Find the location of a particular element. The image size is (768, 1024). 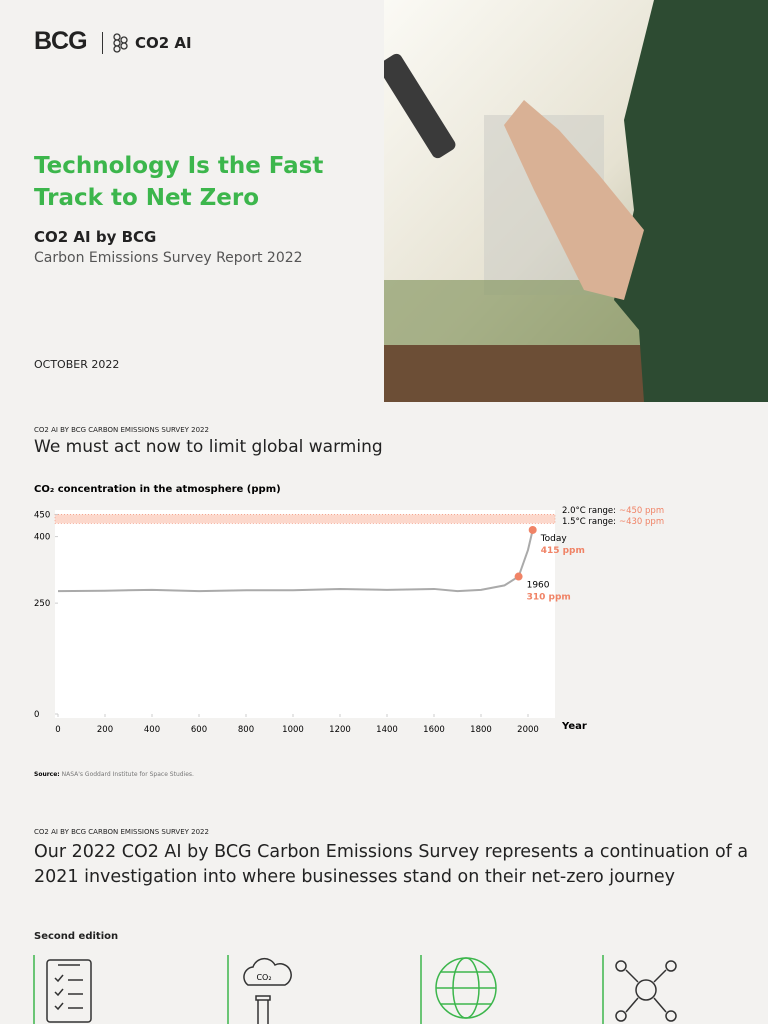

x-tick-label: 400 is located at coordinates (152, 730).